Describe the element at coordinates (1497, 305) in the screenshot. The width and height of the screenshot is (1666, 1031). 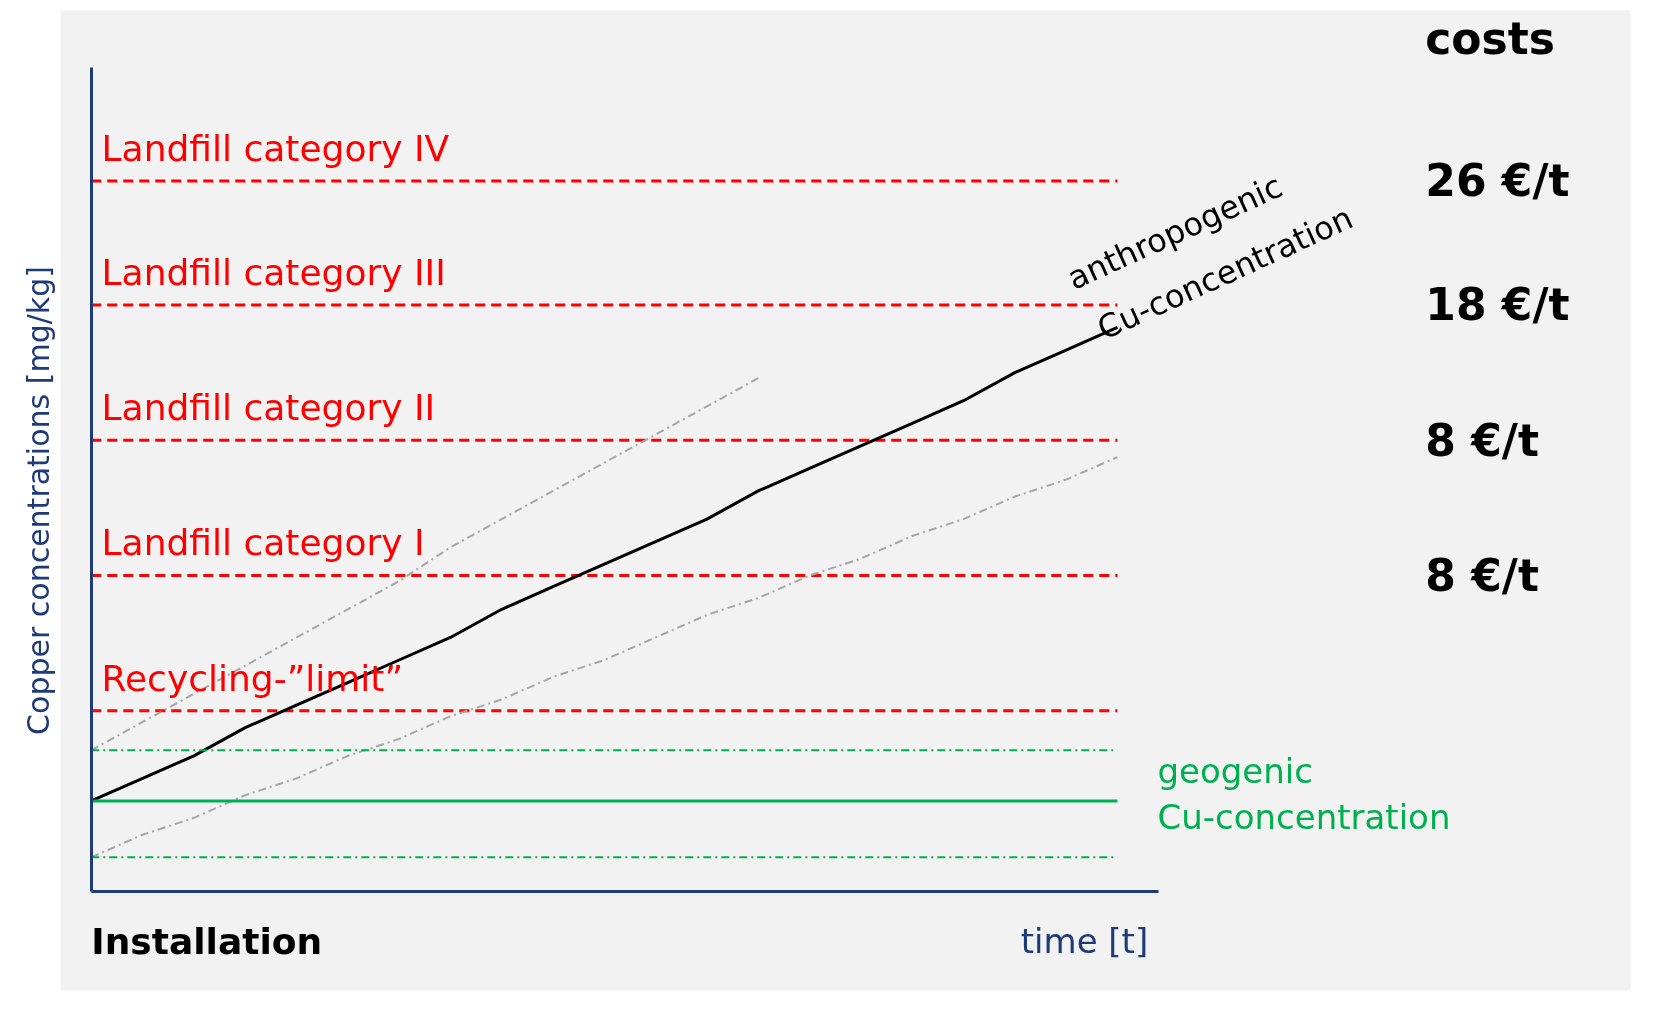
I see `text: 18 €/t` at that location.